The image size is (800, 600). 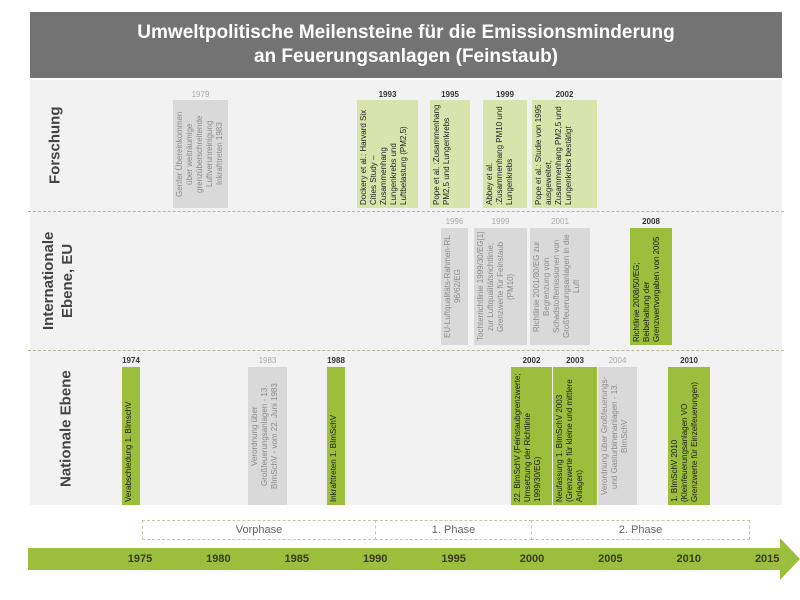 I want to click on forschung-year-label: 1979, so click(x=200, y=94).